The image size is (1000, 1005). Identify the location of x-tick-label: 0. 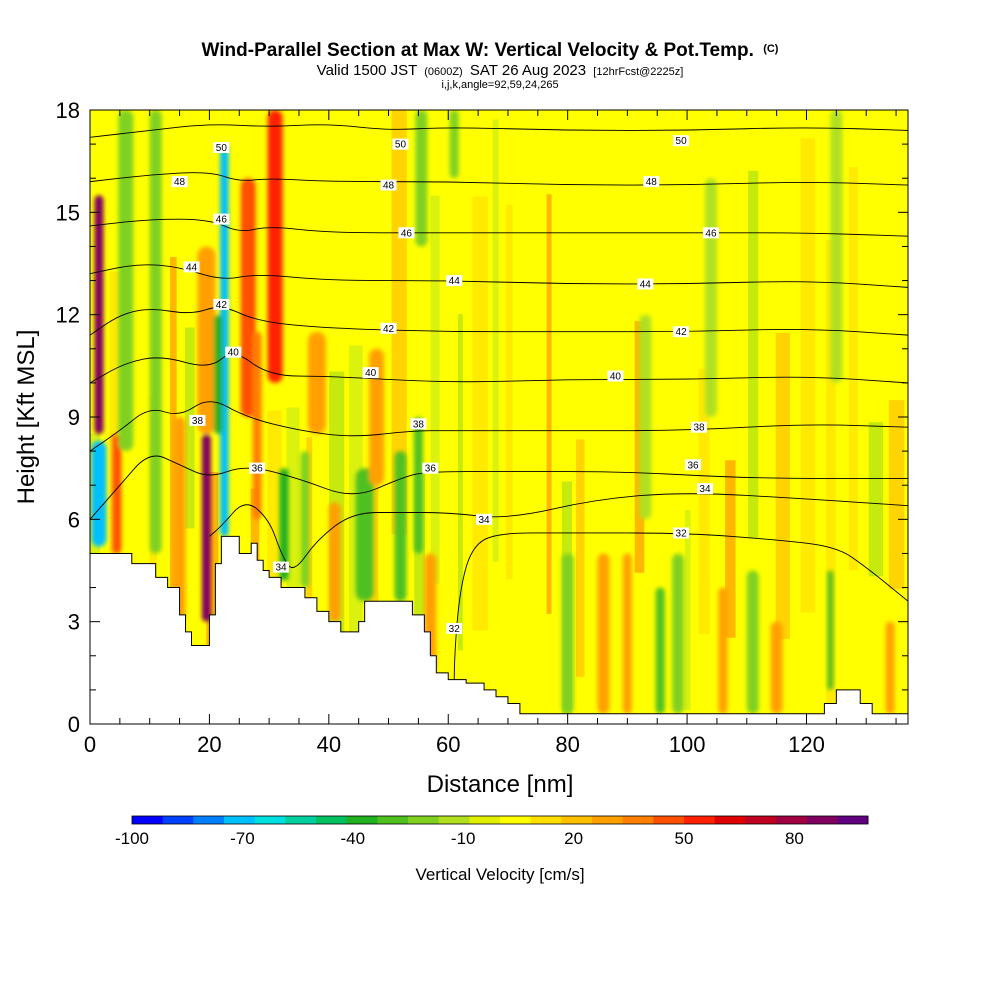
(90, 744).